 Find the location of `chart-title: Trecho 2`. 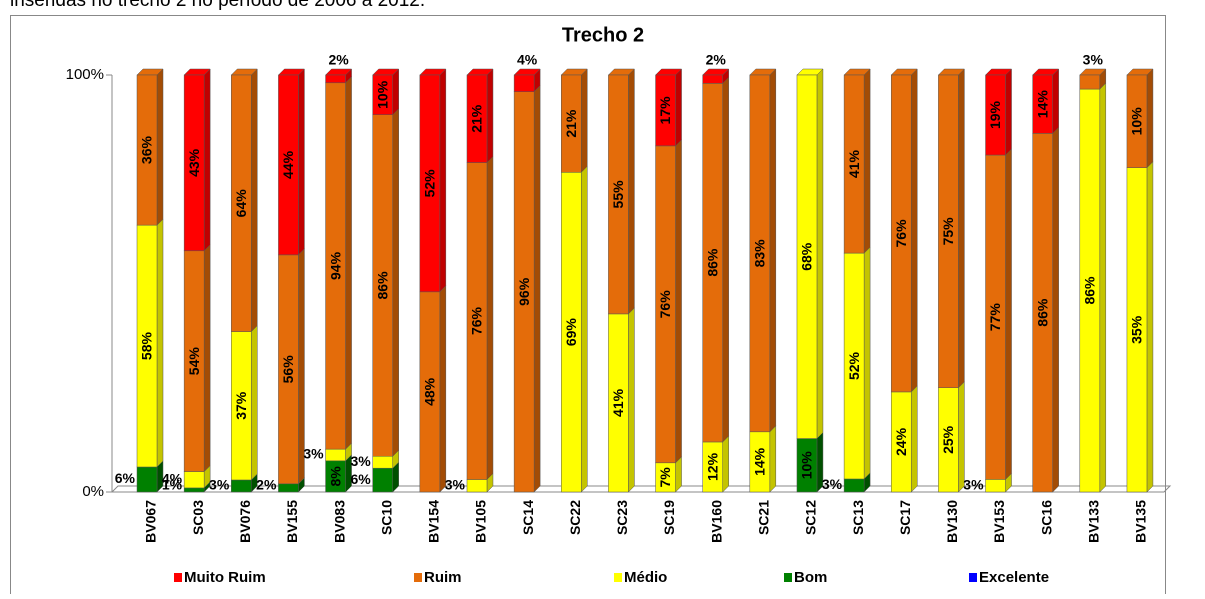

chart-title: Trecho 2 is located at coordinates (603, 35).